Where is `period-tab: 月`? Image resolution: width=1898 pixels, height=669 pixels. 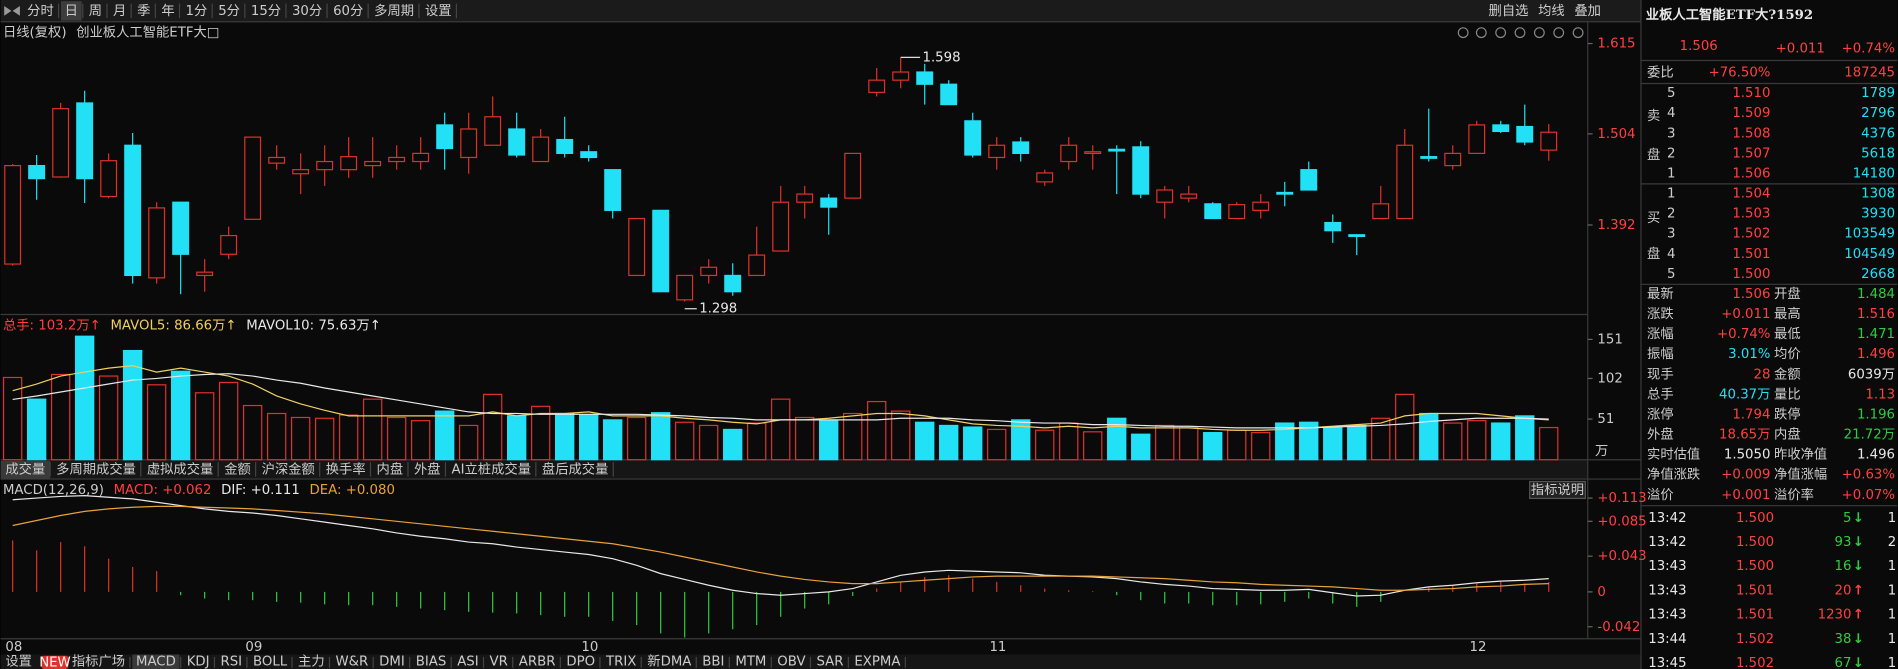
period-tab: 月 is located at coordinates (119, 11).